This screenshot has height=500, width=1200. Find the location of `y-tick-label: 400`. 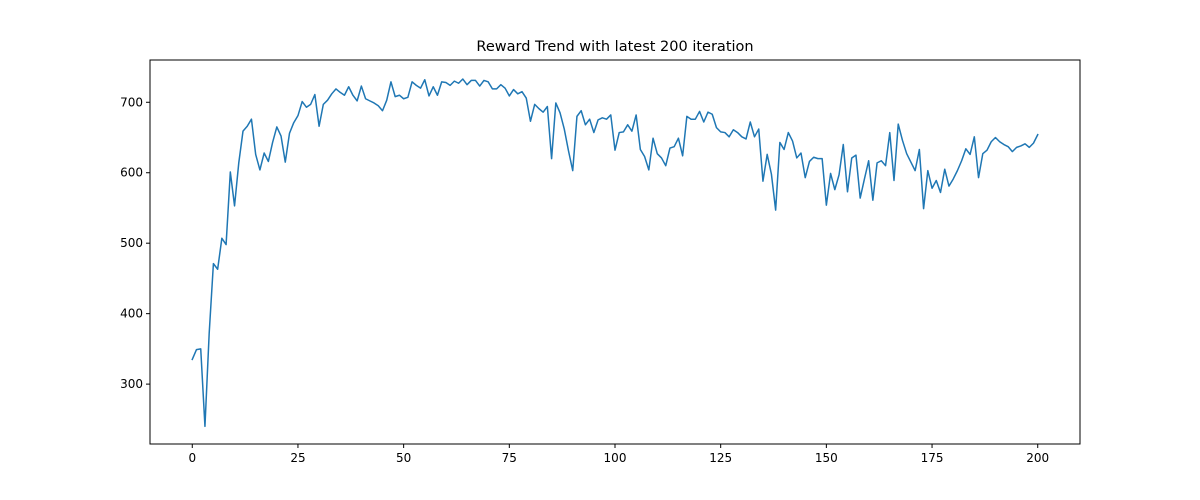

y-tick-label: 400 is located at coordinates (131, 314).